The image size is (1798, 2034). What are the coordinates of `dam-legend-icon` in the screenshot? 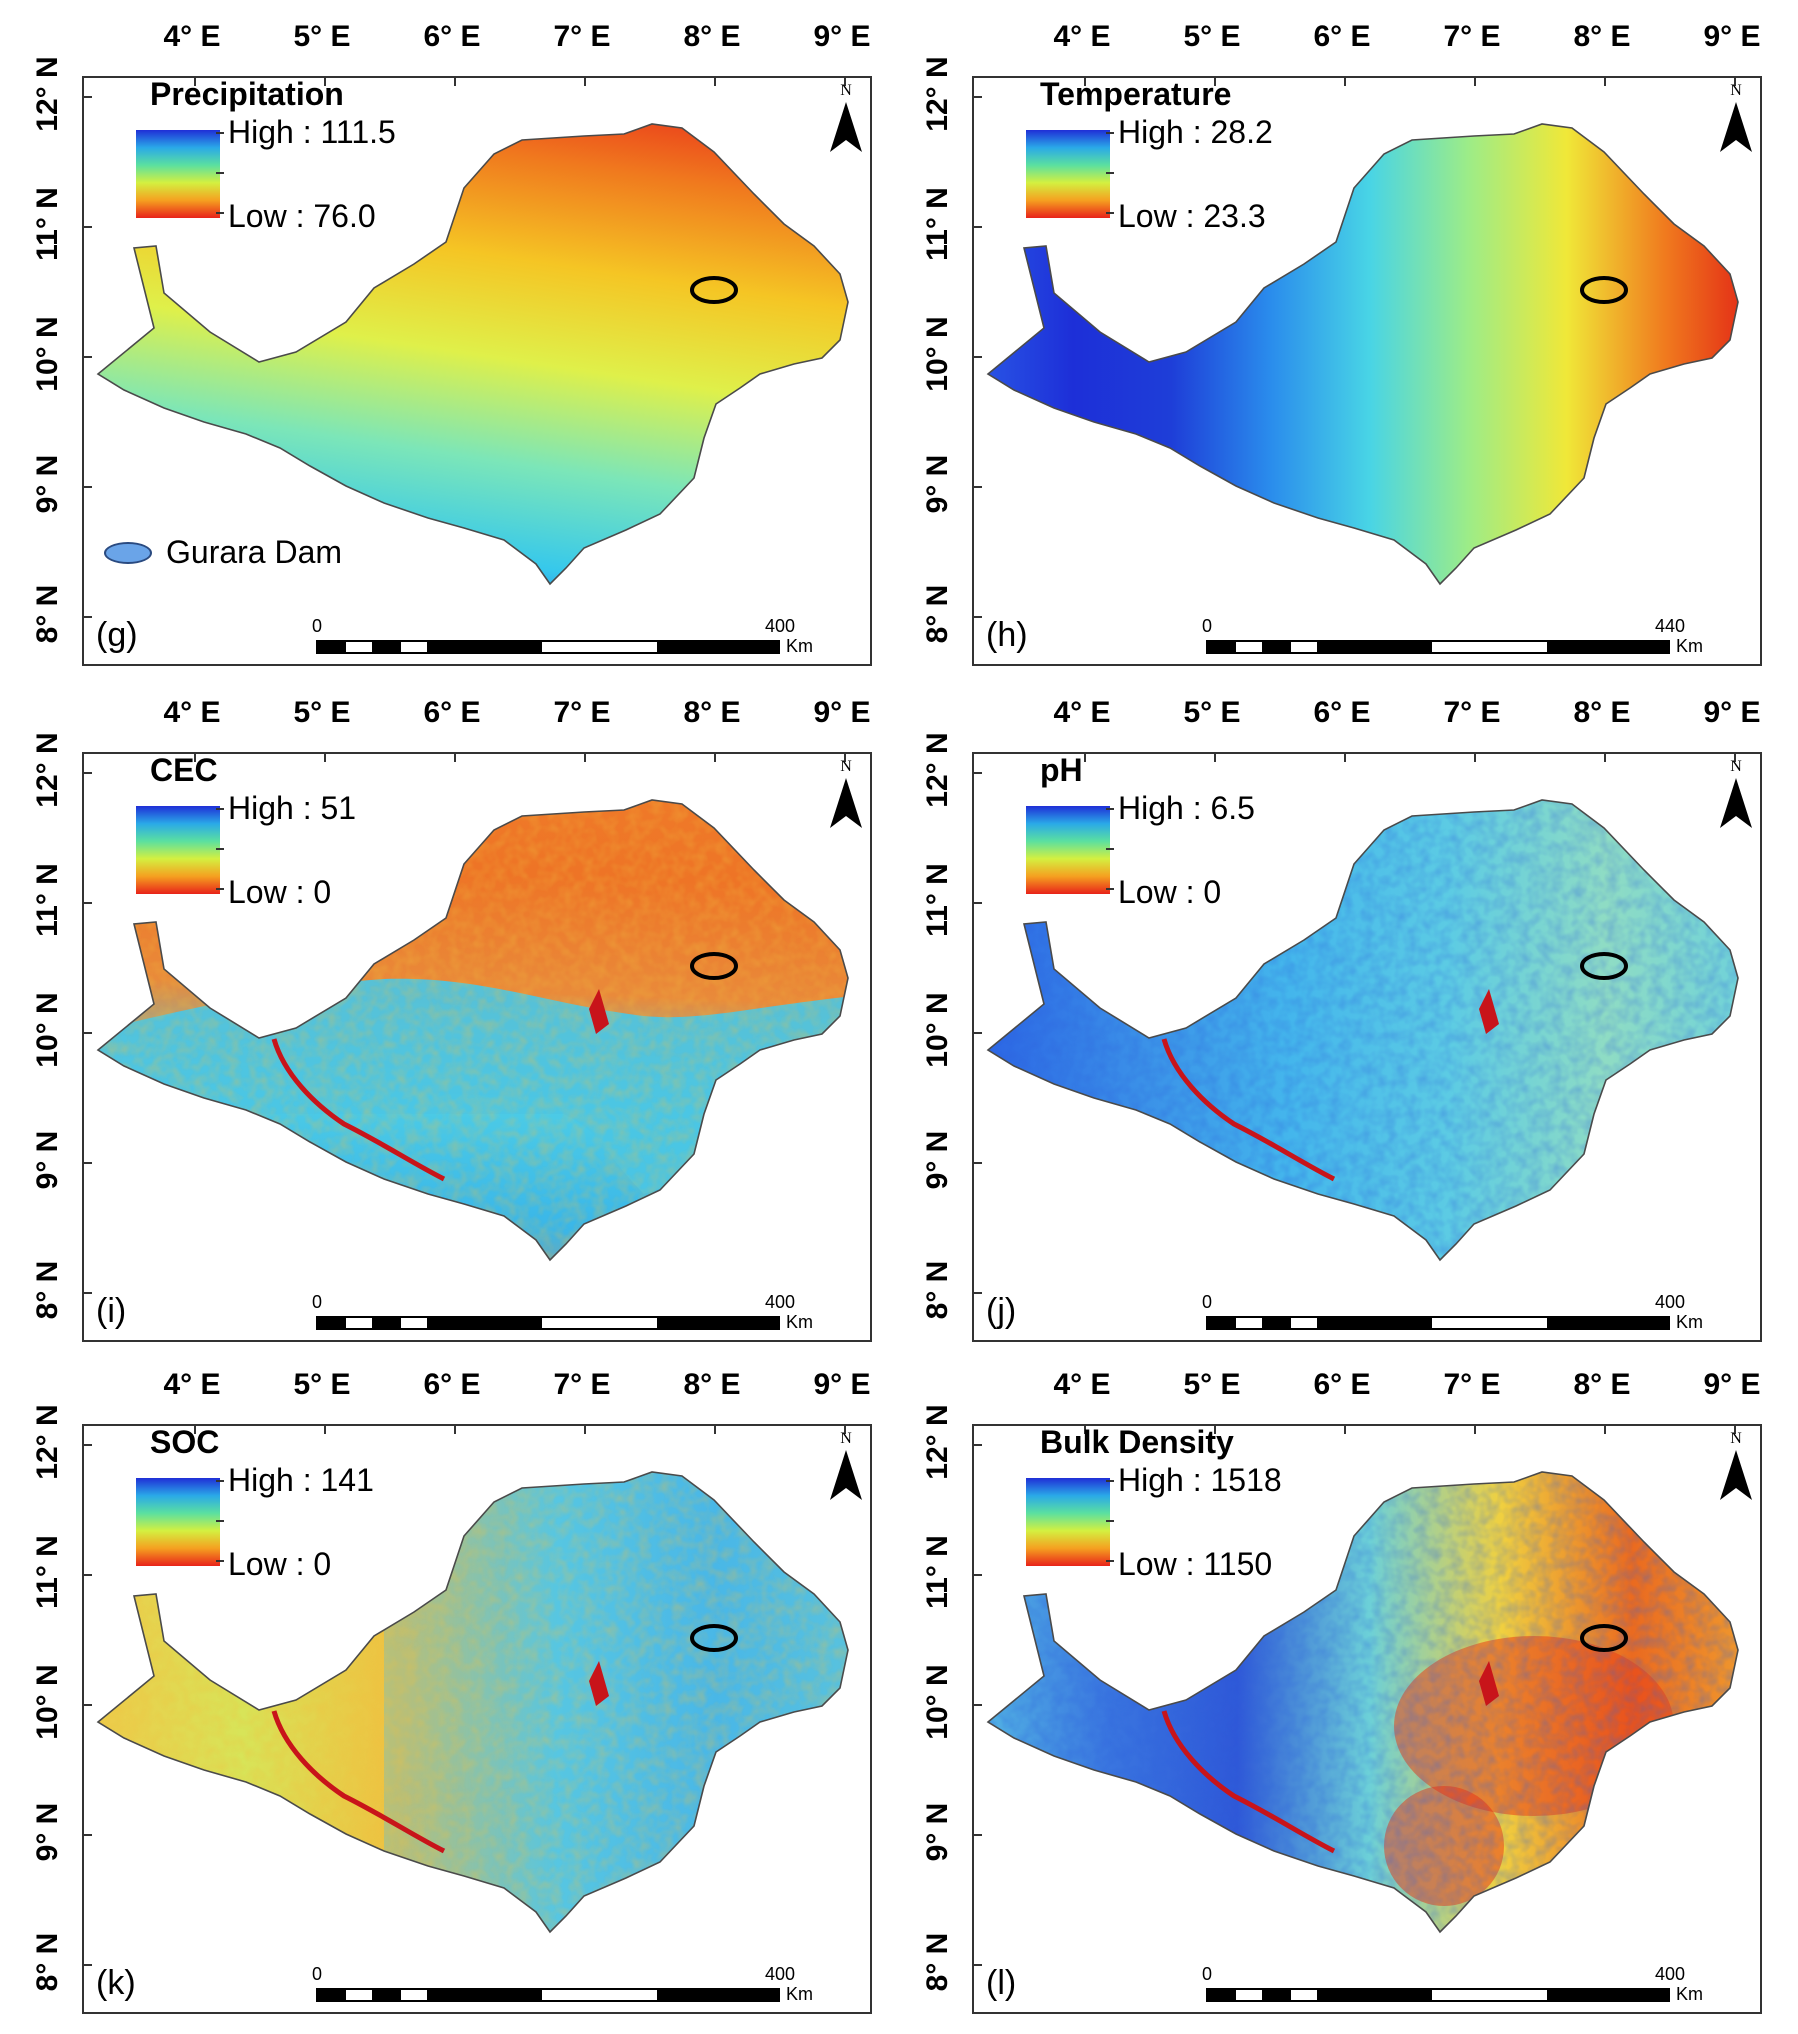 It's located at (128, 552).